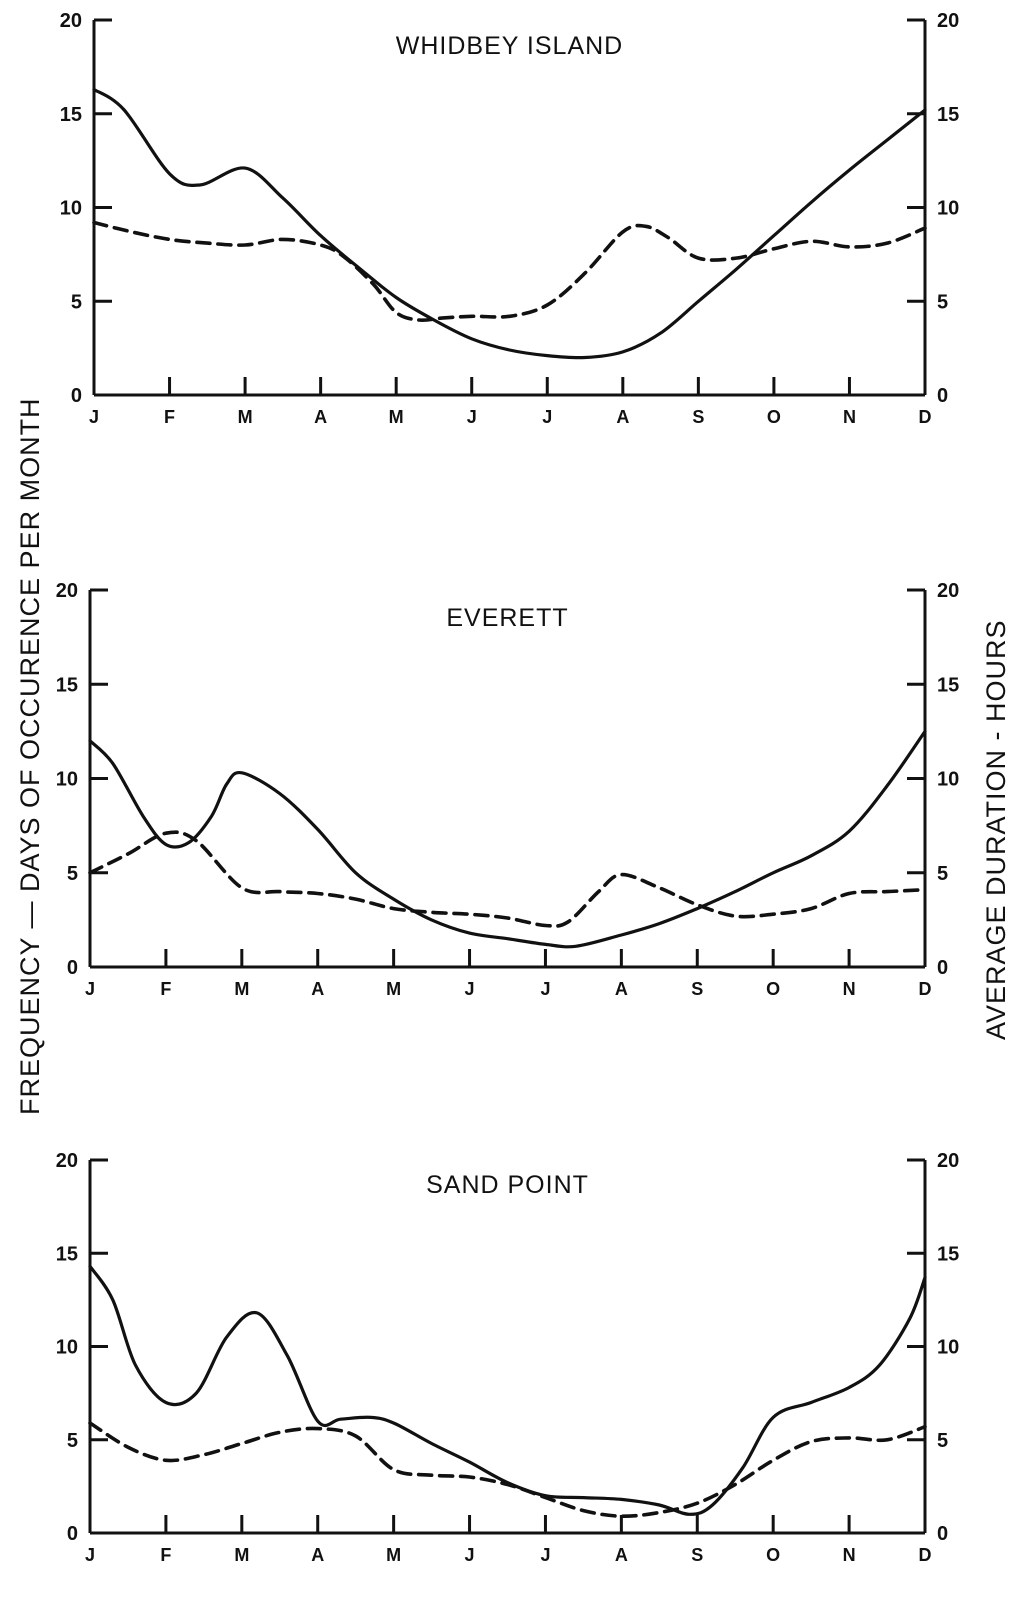 The image size is (1024, 1609). I want to click on chart-title-sand-point: SAND POINT, so click(507, 1185).